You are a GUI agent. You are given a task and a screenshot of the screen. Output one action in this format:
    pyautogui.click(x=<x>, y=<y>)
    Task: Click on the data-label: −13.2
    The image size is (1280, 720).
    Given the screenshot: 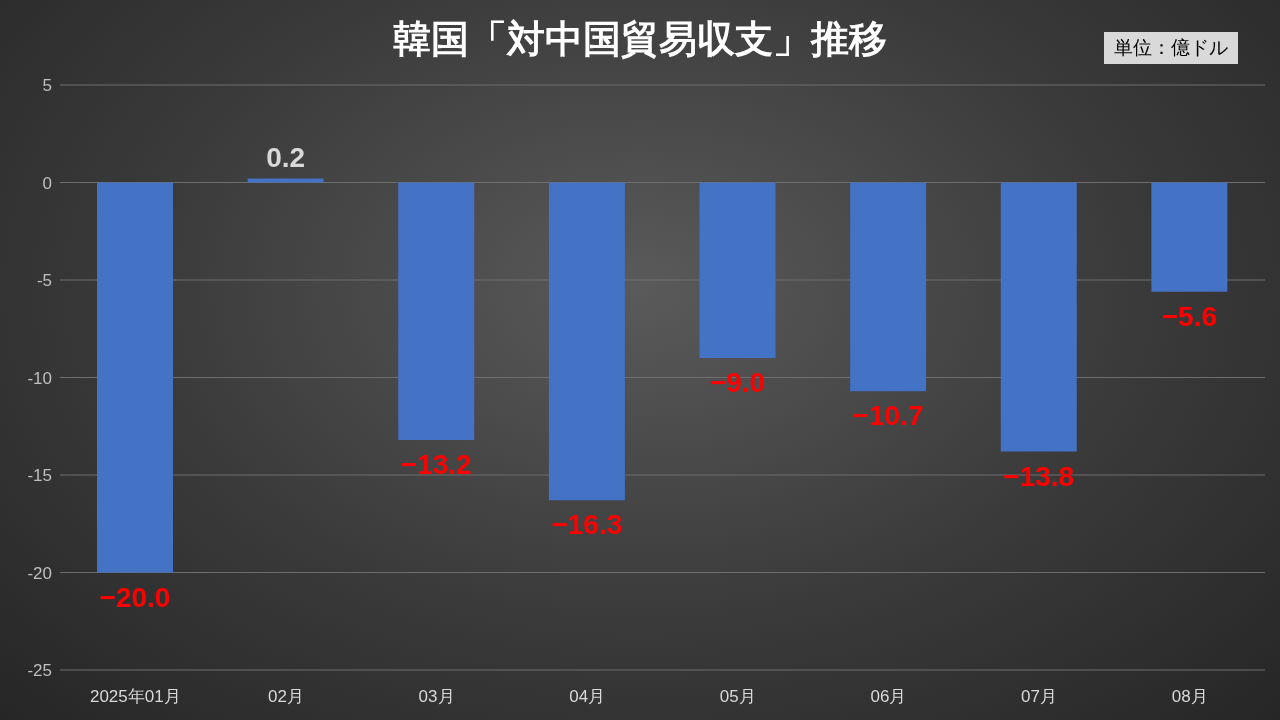 What is the action you would take?
    pyautogui.click(x=436, y=464)
    